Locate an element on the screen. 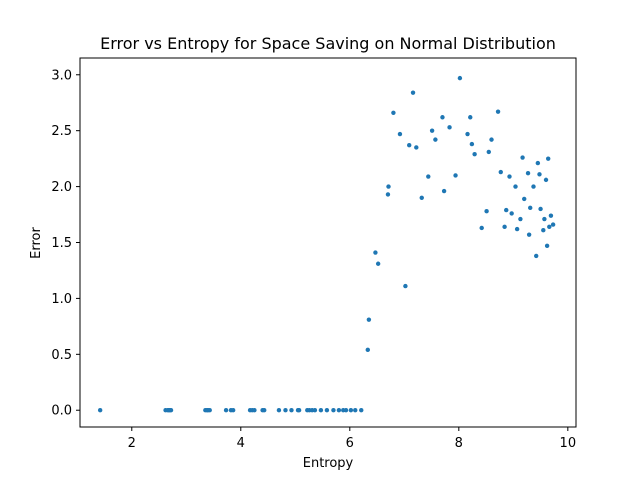 Image resolution: width=640 pixels, height=480 pixels. y-tick-label: 0.5 is located at coordinates (61, 355).